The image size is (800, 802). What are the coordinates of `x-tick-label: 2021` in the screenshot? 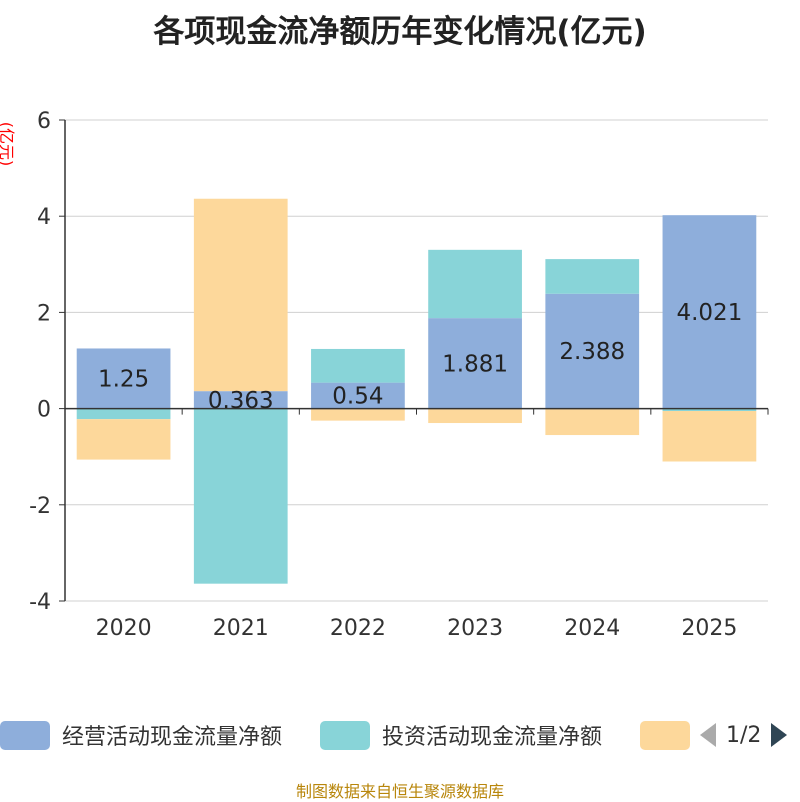 It's located at (241, 628).